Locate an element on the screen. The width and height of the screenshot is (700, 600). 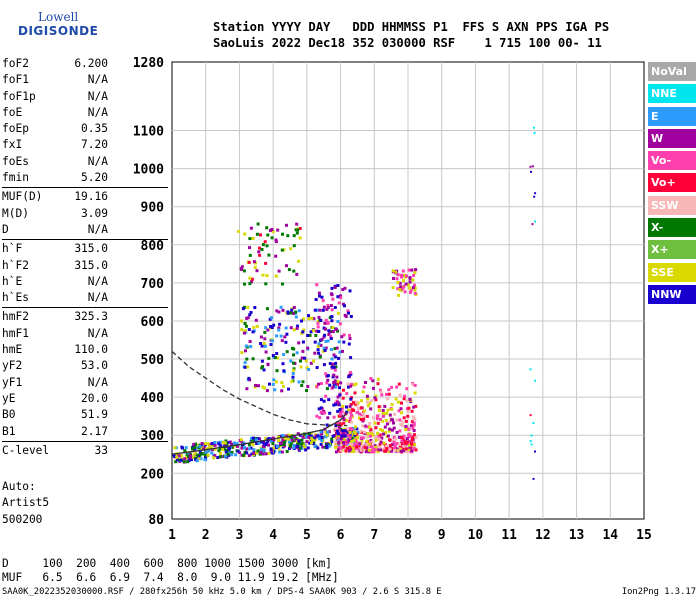
param-row: h`F 315.0 is located at coordinates (85, 249).